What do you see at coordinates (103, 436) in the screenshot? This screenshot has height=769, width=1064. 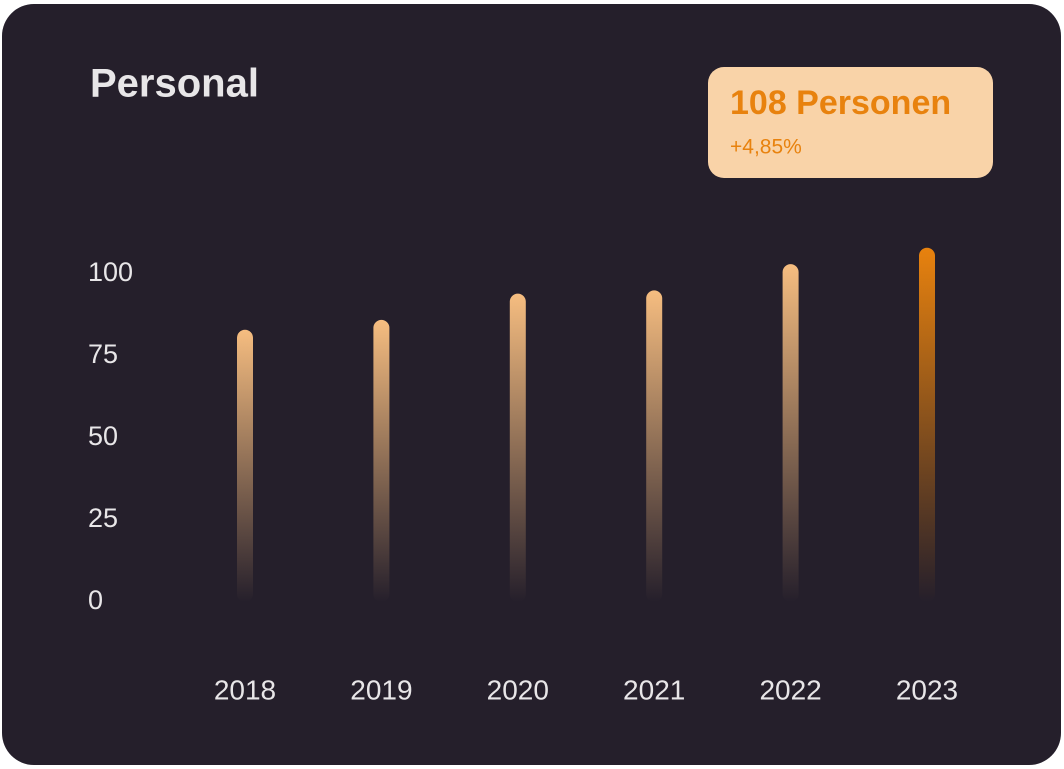 I see `y-tick-label: 50` at bounding box center [103, 436].